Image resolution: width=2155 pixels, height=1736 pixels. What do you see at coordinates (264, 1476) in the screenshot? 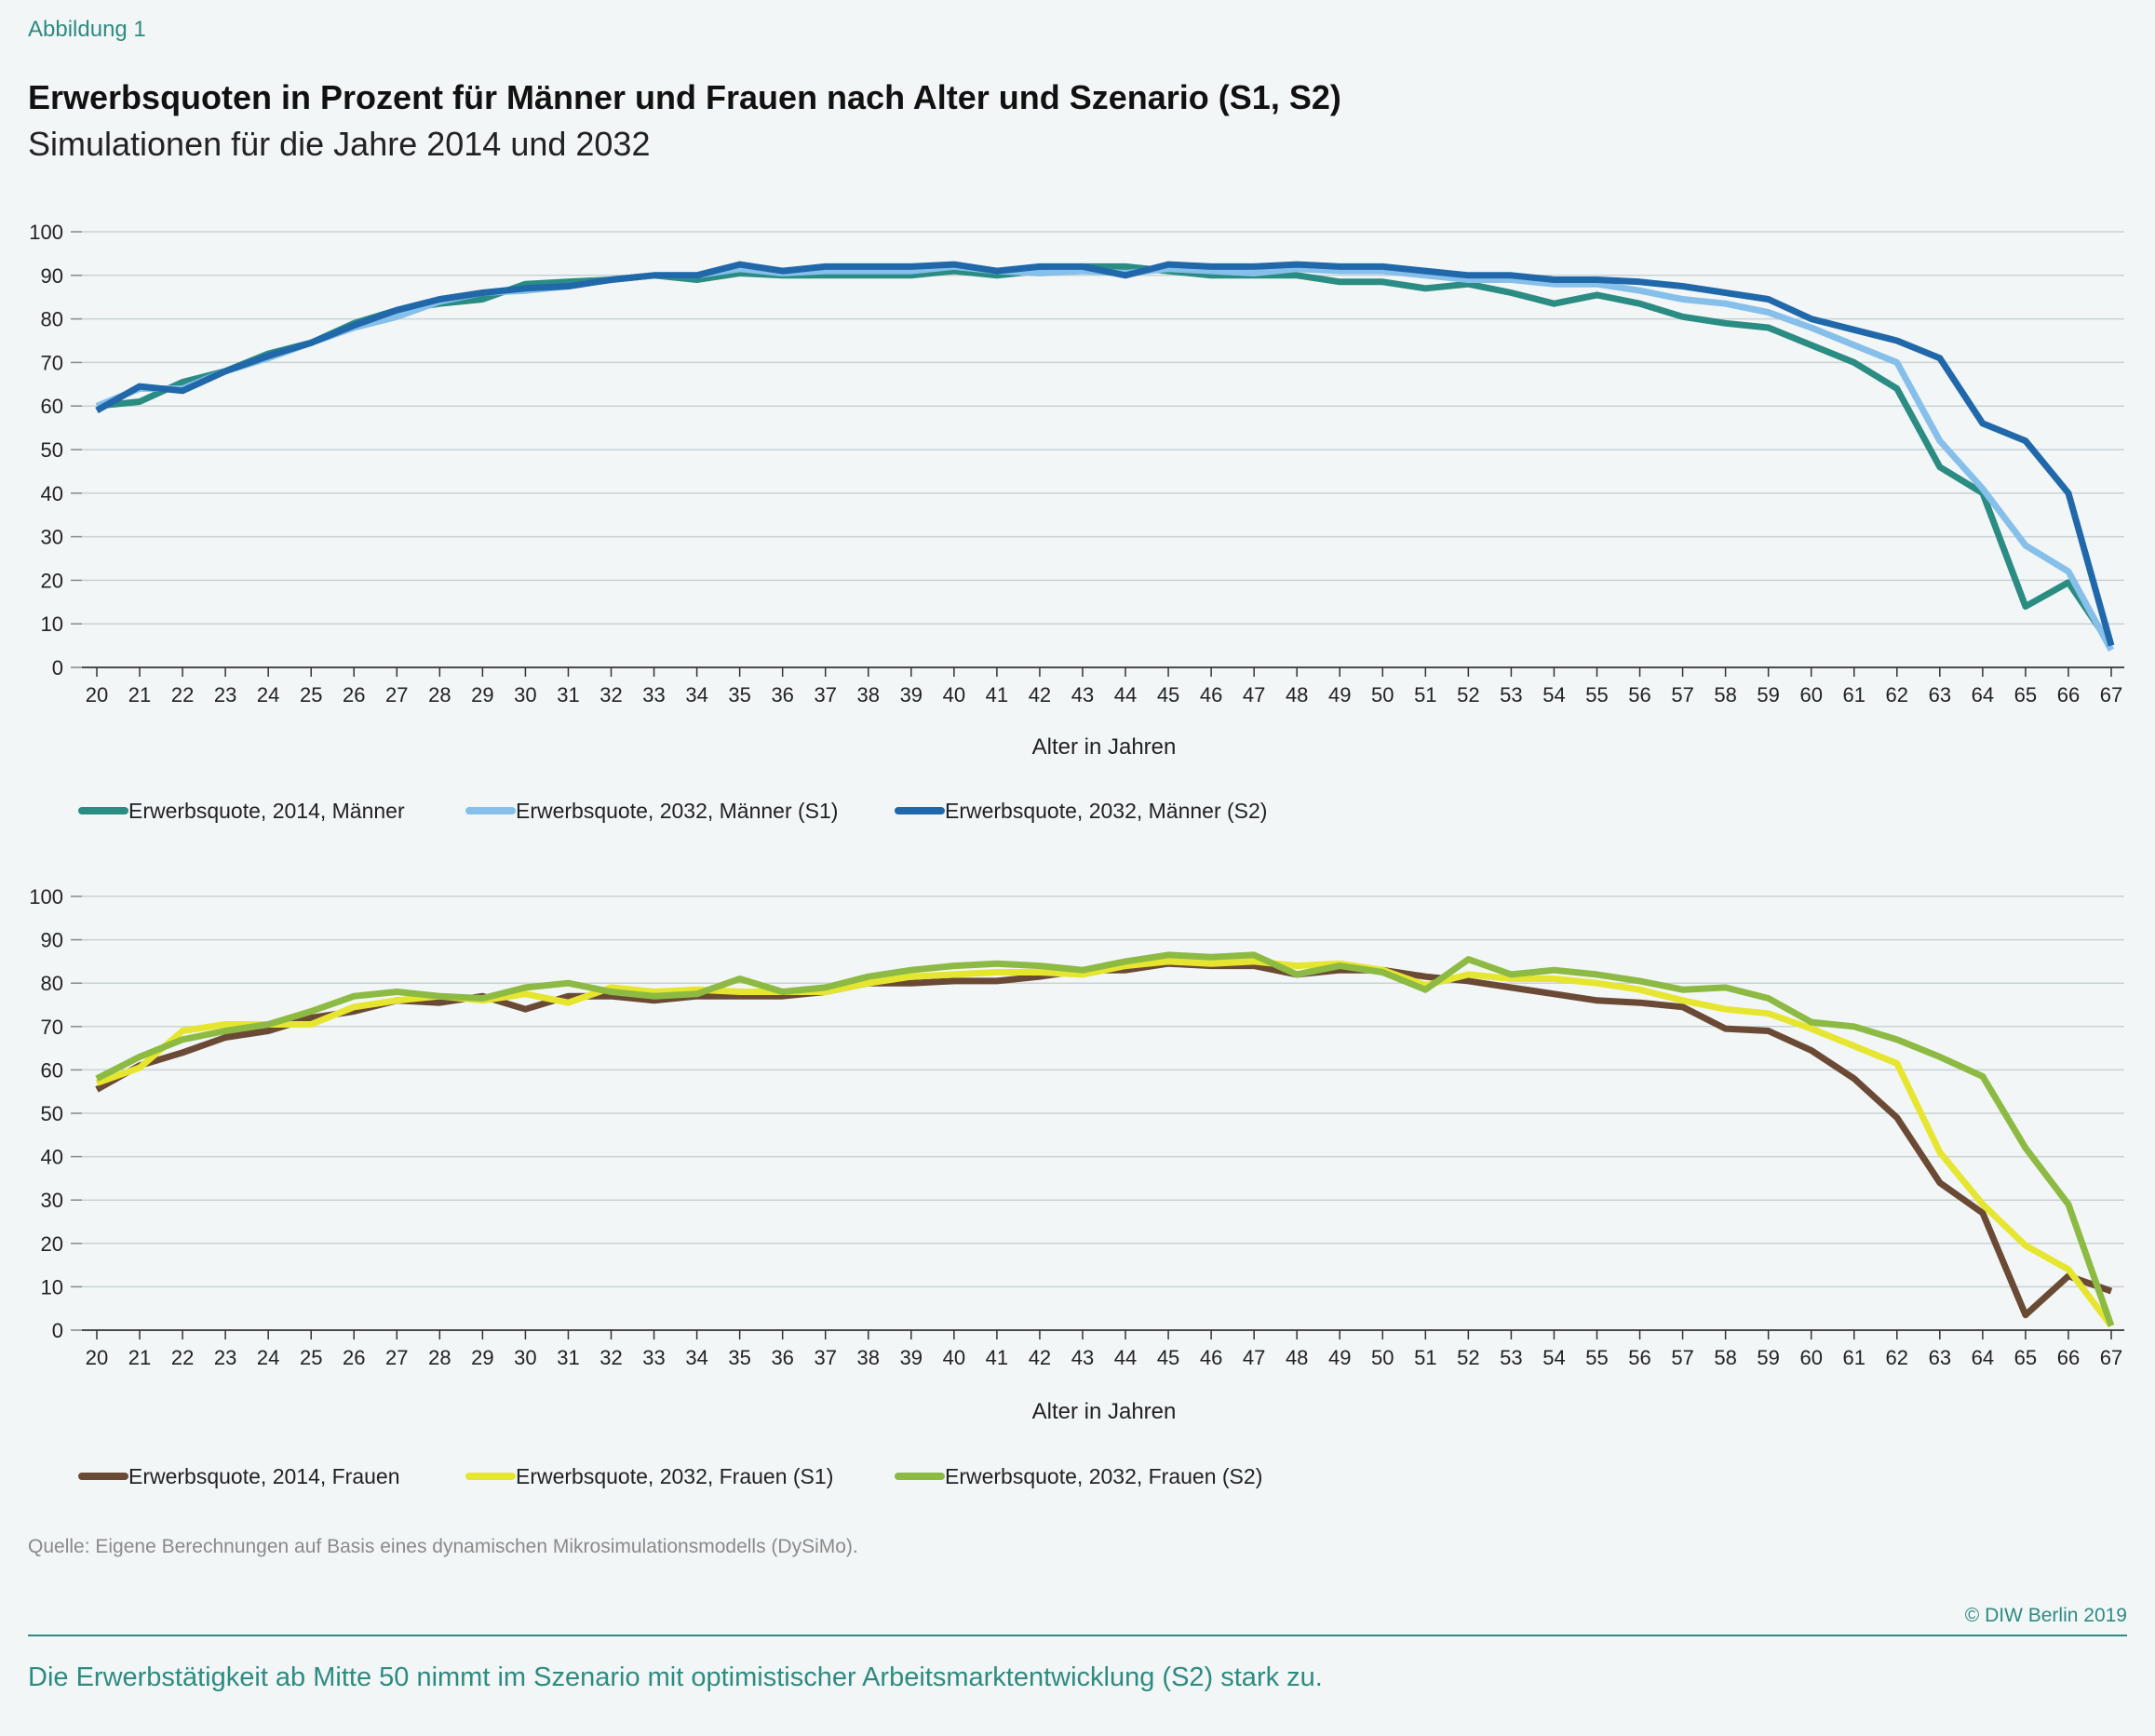
I see `legend-label: Erwerbsquote, 2014, Frauen` at bounding box center [264, 1476].